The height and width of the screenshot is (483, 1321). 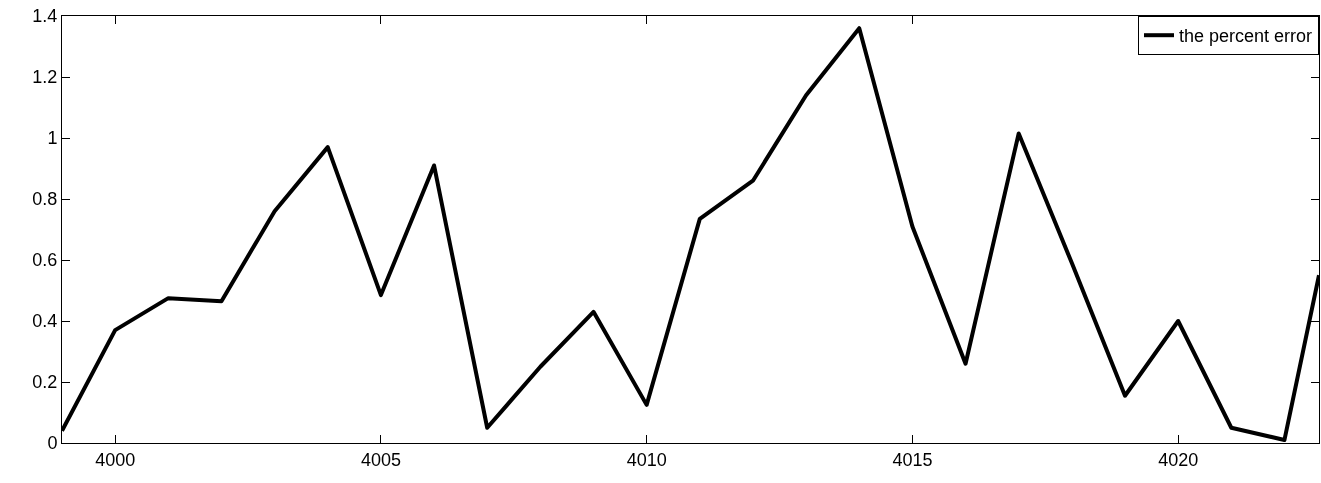 I want to click on y-tick-label: 0.2, so click(x=45, y=382).